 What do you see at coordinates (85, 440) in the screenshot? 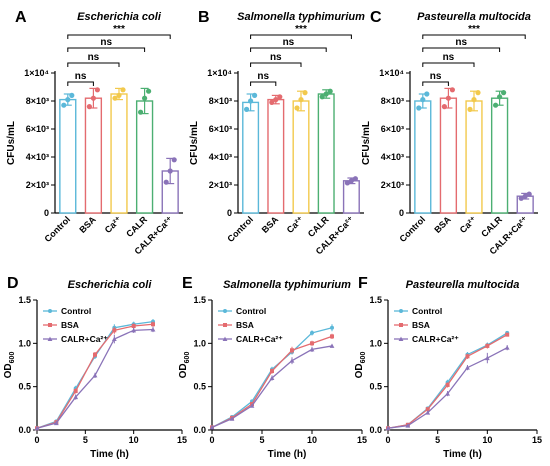
I see `x-tick-label: 5` at bounding box center [85, 440].